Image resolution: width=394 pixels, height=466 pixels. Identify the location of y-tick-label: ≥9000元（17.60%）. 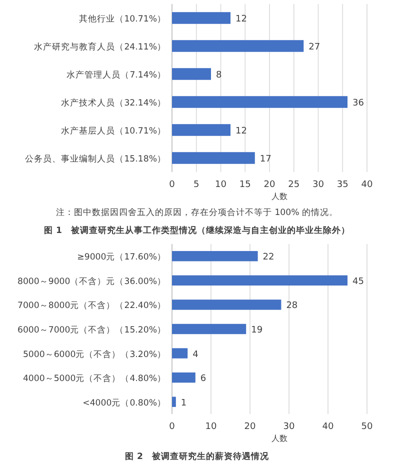
(121, 257).